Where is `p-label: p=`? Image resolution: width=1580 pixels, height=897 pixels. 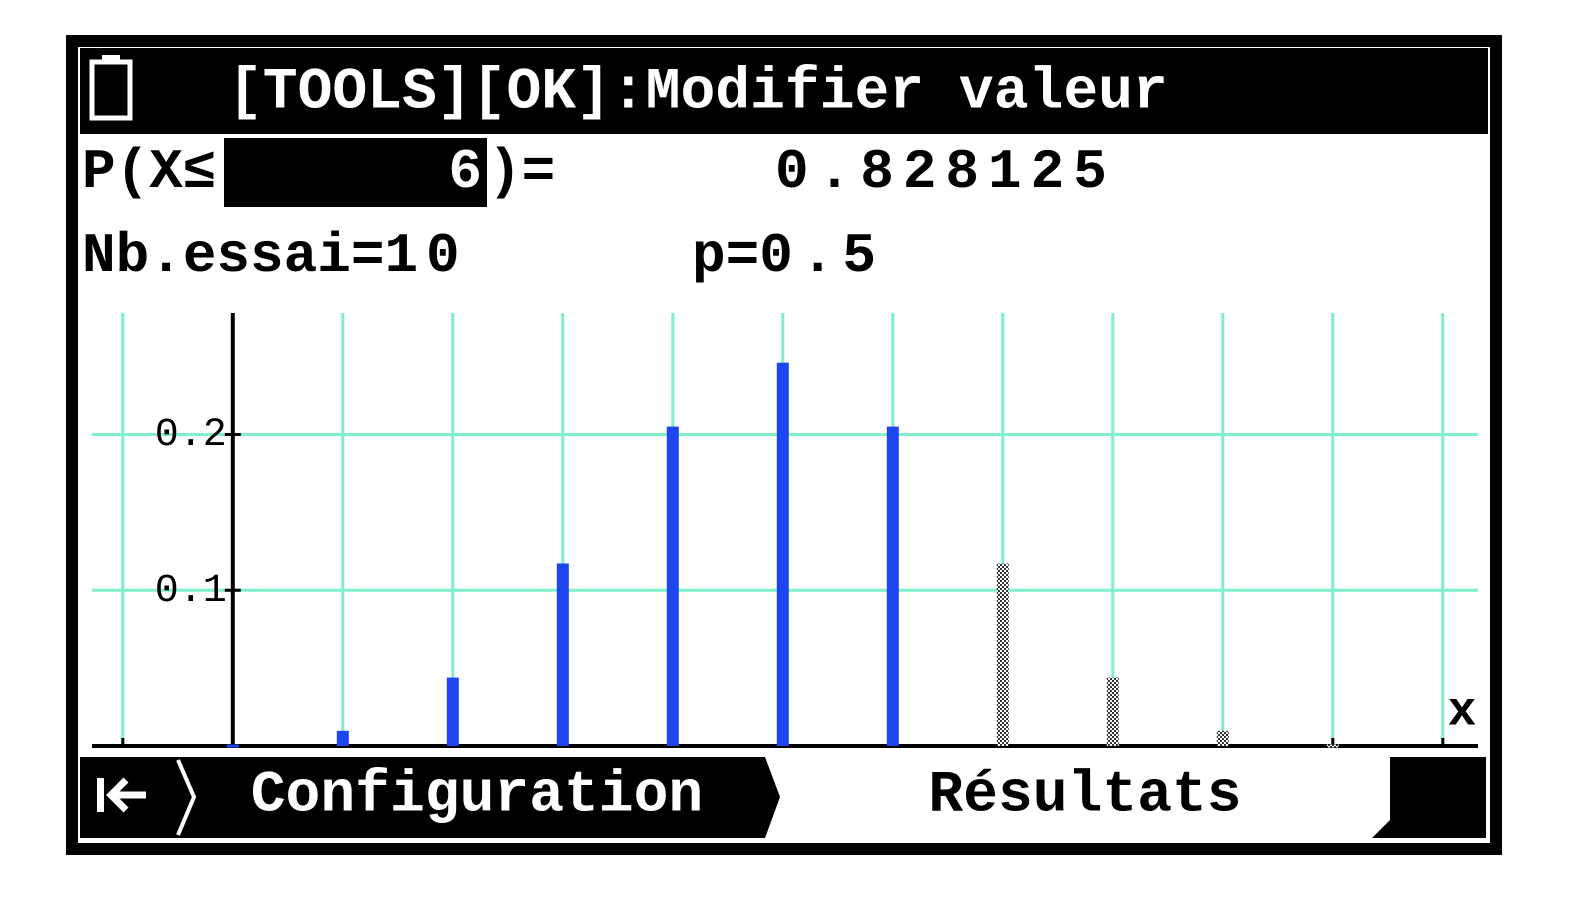 p-label: p= is located at coordinates (725, 256).